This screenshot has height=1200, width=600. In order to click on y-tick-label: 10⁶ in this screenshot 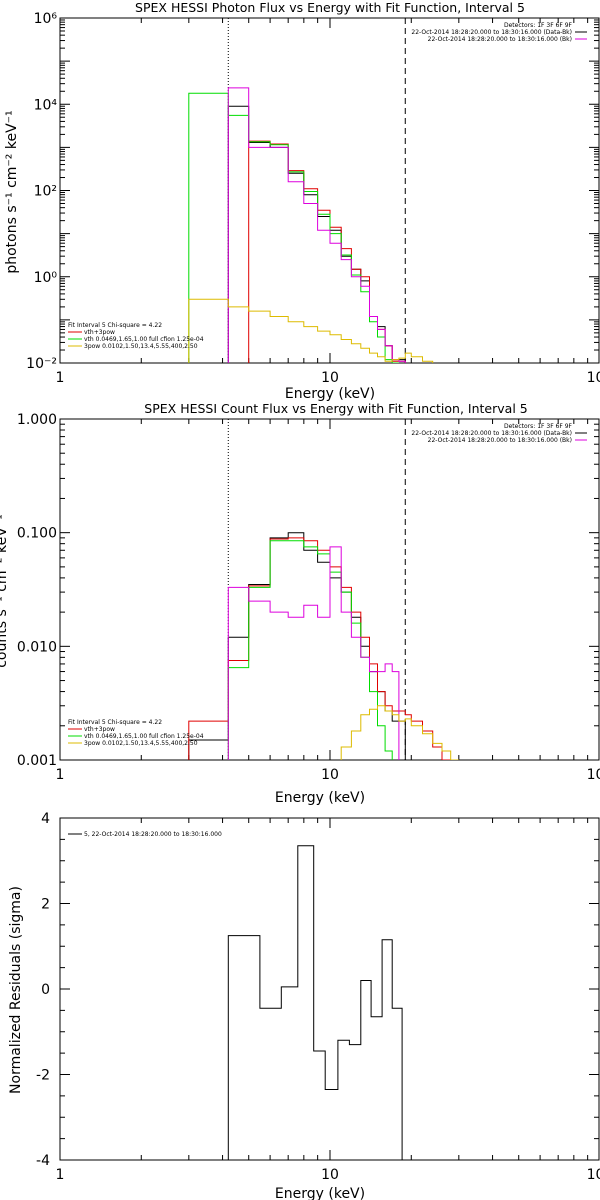, I will do `click(46, 19)`.